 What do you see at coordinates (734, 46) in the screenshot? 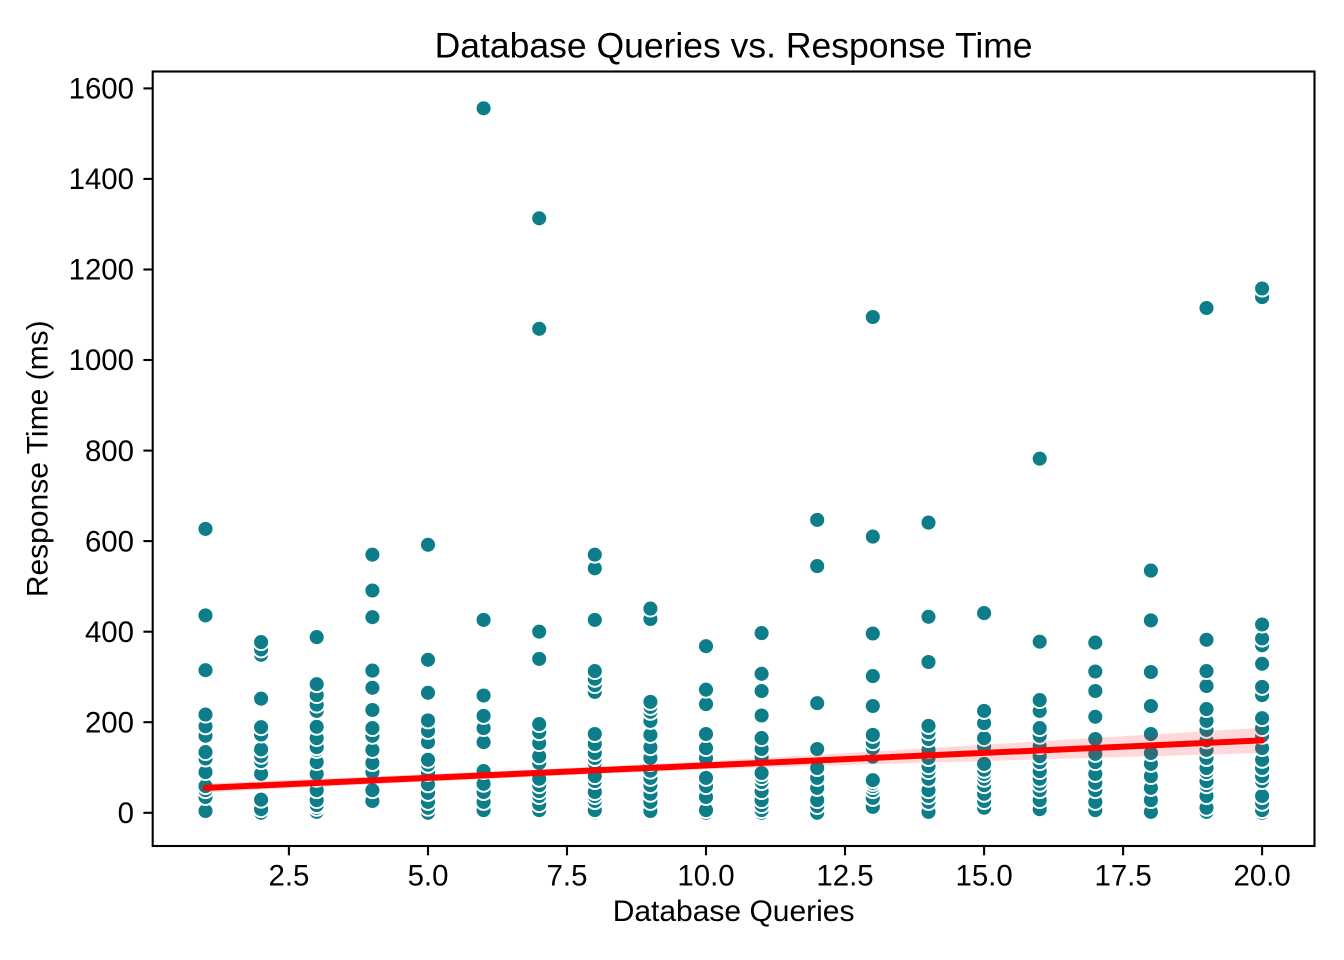
I see `svg-text:Database Queries vs. Response: Database Queries vs. Response Time` at bounding box center [734, 46].